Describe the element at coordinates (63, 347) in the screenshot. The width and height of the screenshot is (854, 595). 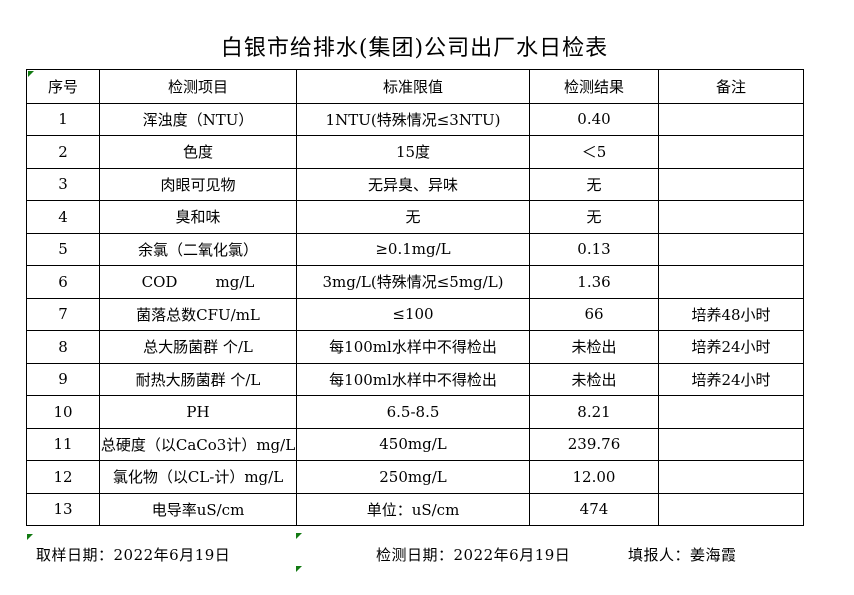
I see `serial-number-cell: 8` at that location.